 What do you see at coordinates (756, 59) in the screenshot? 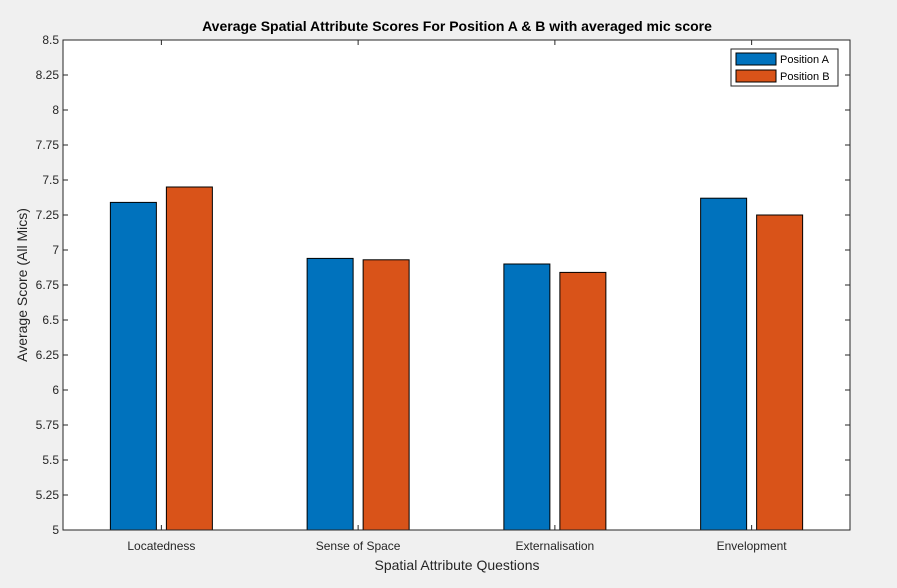
I see `legend-swatch-position-a` at bounding box center [756, 59].